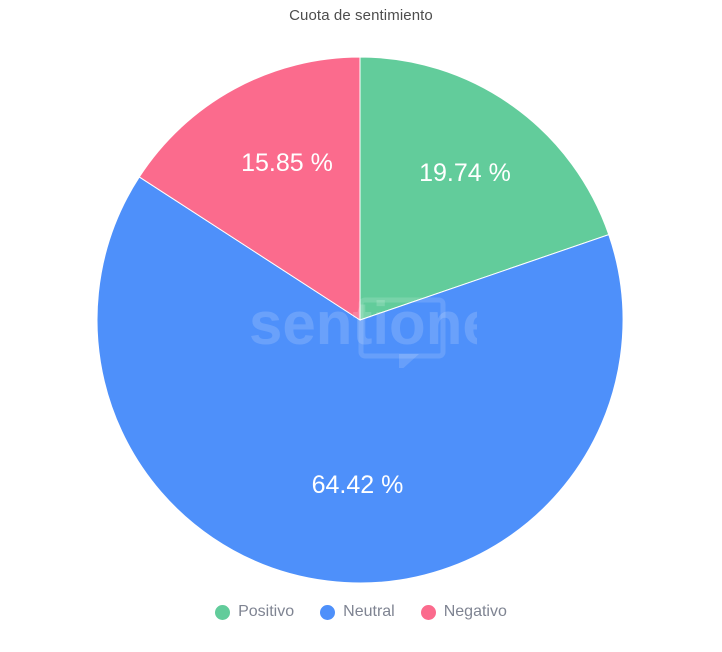 Image resolution: width=722 pixels, height=652 pixels. I want to click on legend-item-negativo: Negativo, so click(463, 612).